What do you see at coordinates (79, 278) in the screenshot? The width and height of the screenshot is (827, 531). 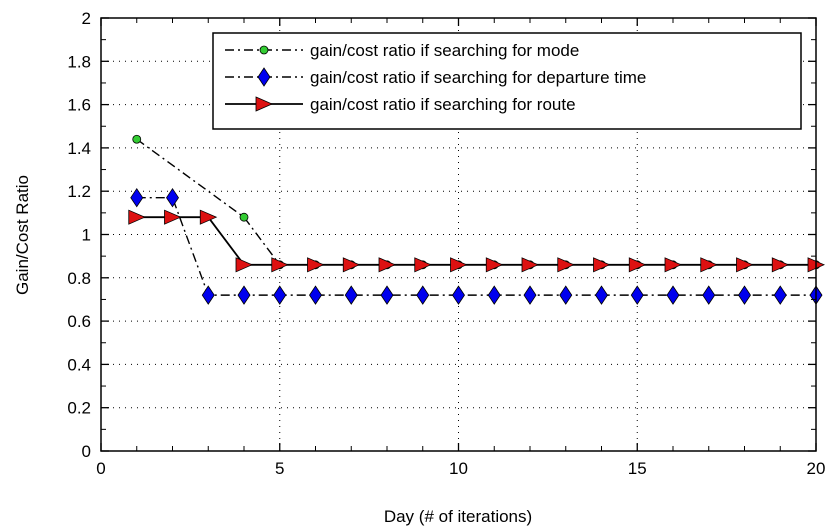 I see `y-tick-label: 0.8` at bounding box center [79, 278].